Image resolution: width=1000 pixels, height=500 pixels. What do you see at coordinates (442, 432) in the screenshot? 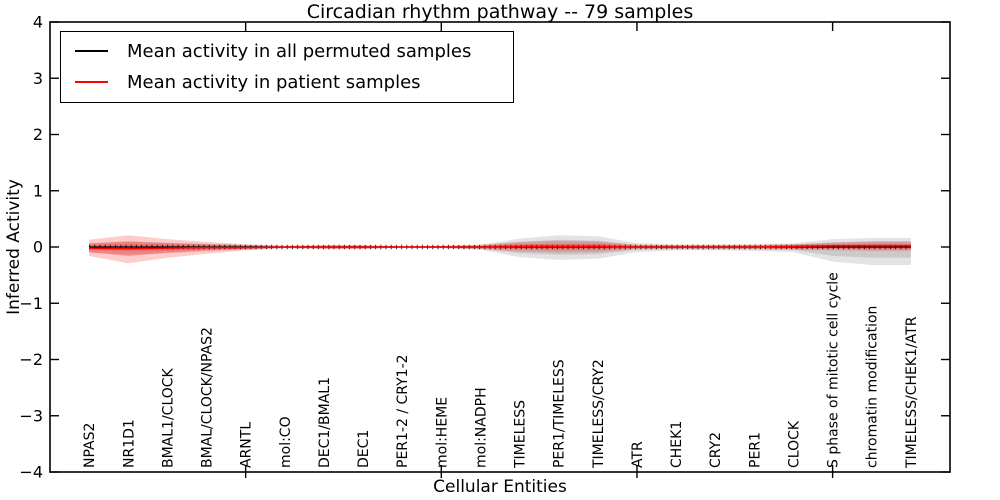
I see `x-category-label: mol:HEME` at bounding box center [442, 432].